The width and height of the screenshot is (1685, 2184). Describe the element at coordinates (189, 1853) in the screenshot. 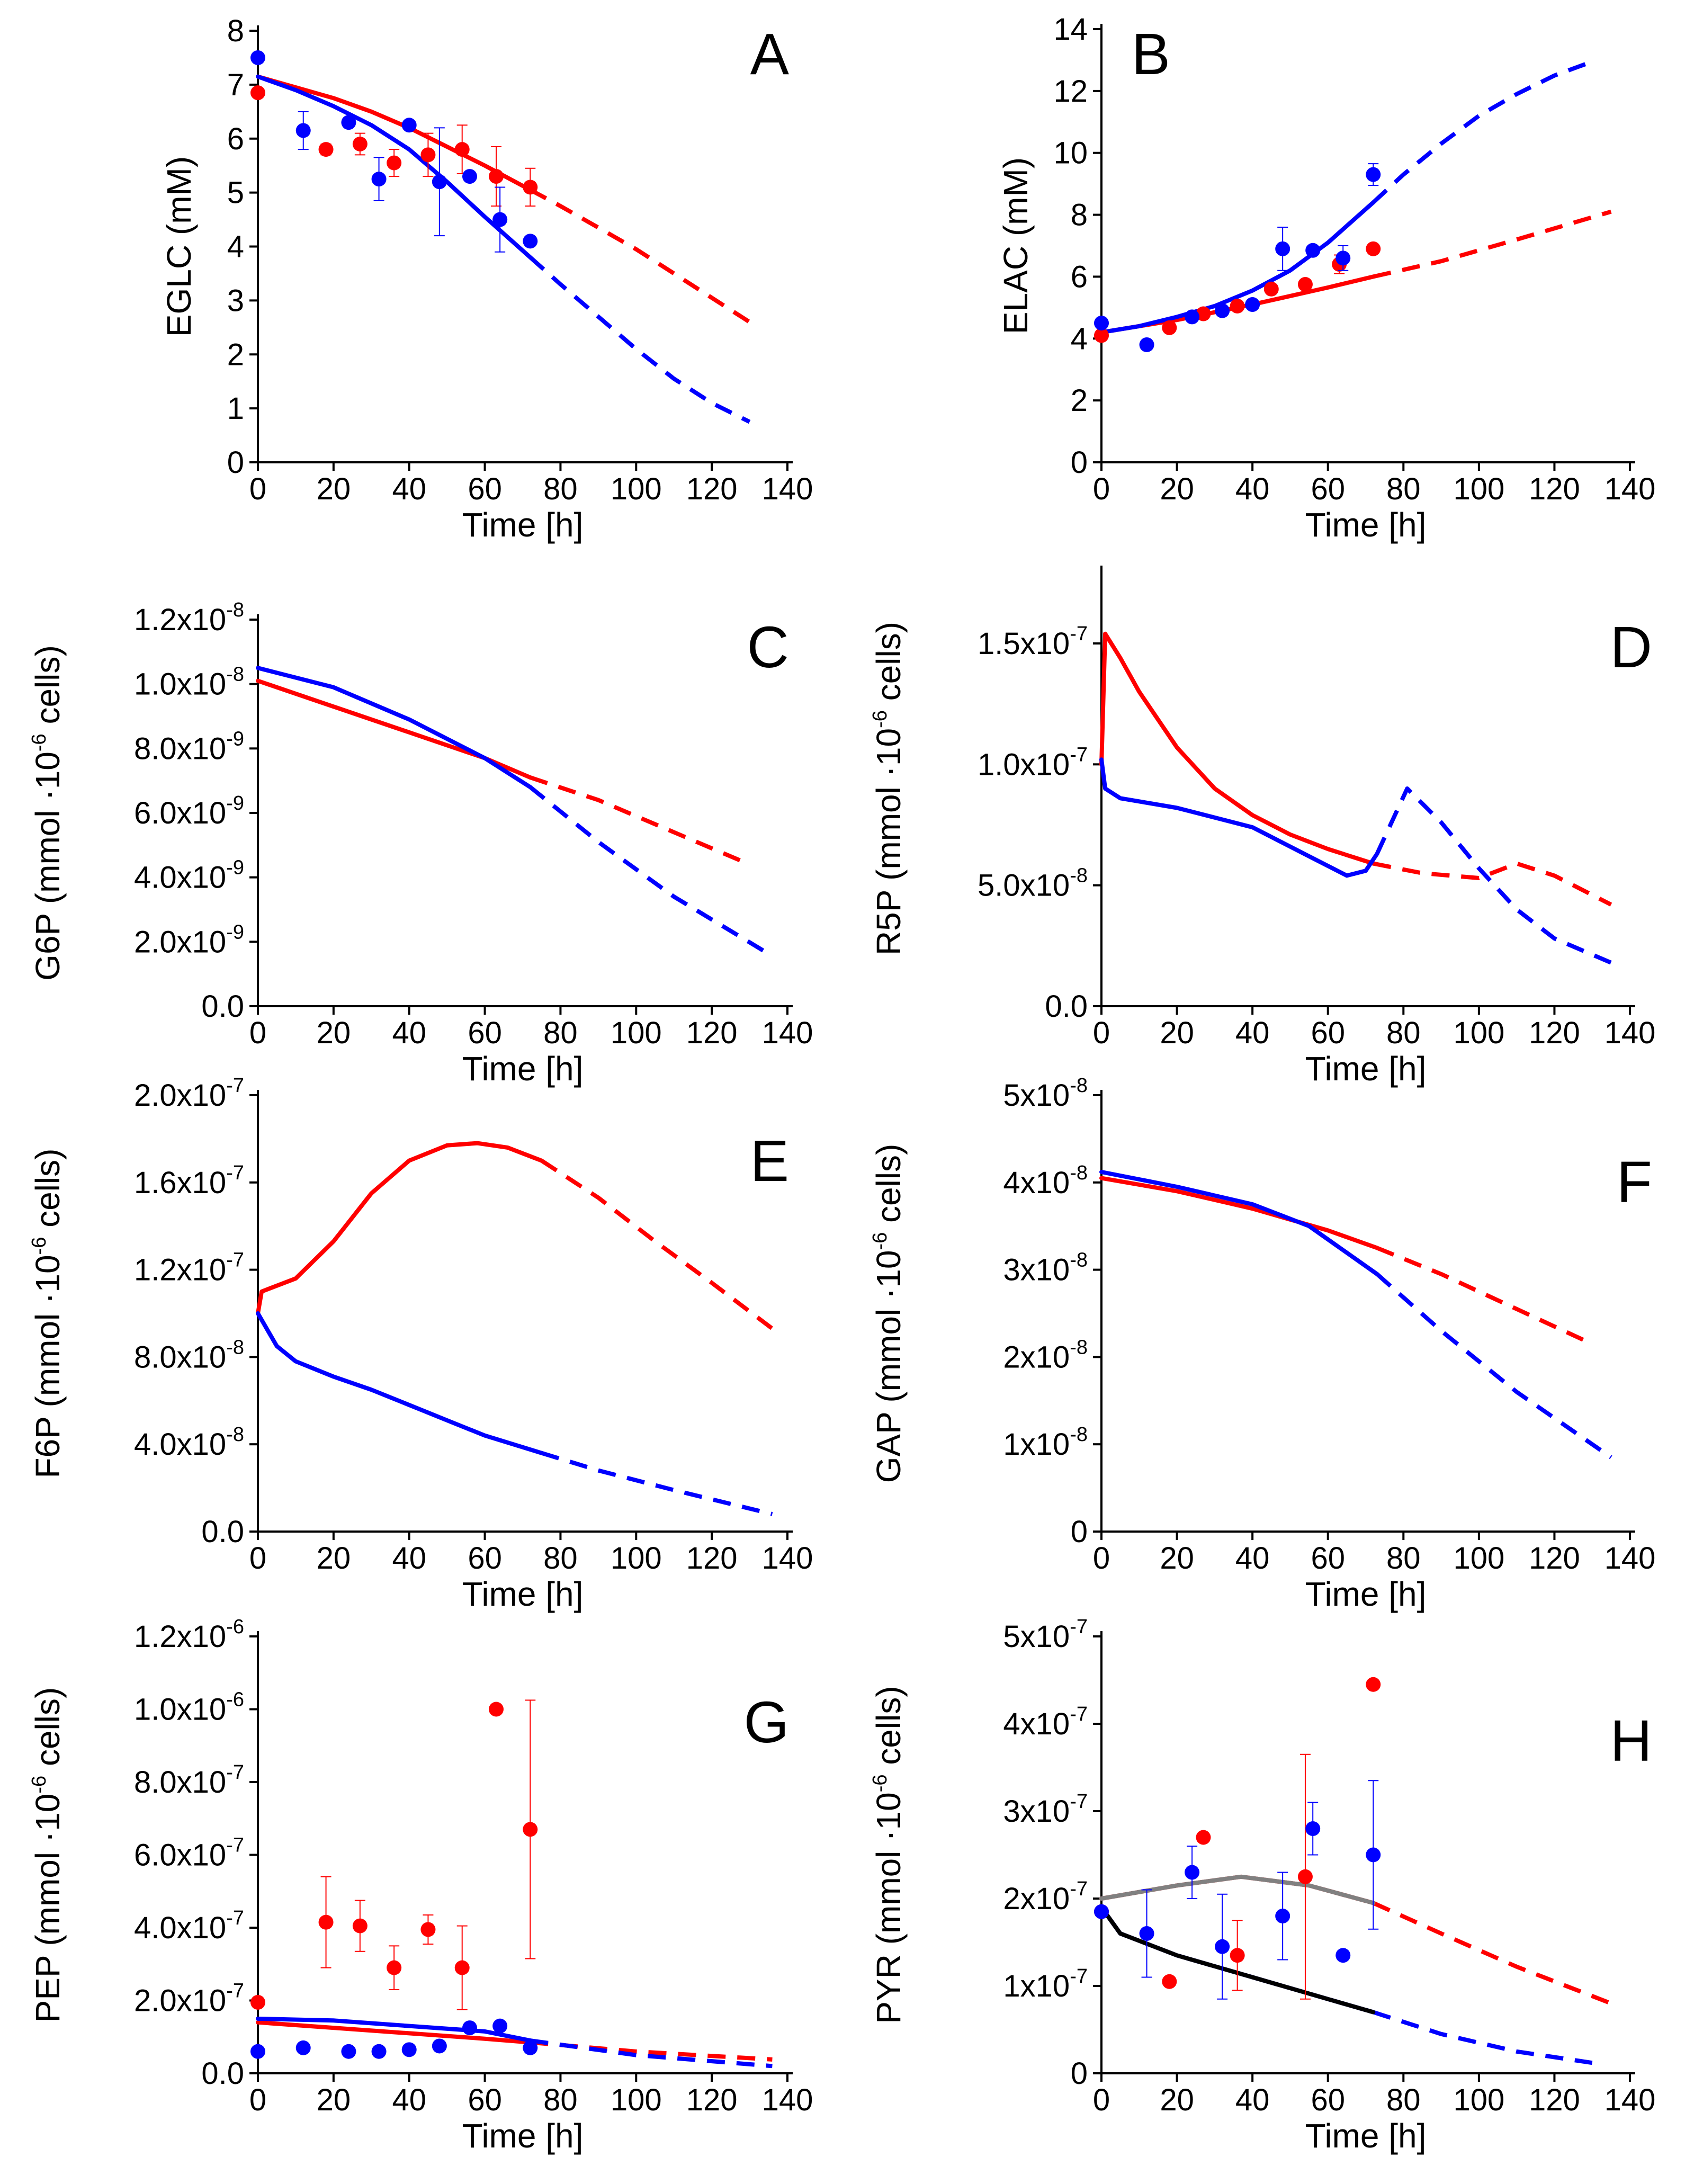

I see `y-tick-label: 6.0x10⁻⁷` at that location.